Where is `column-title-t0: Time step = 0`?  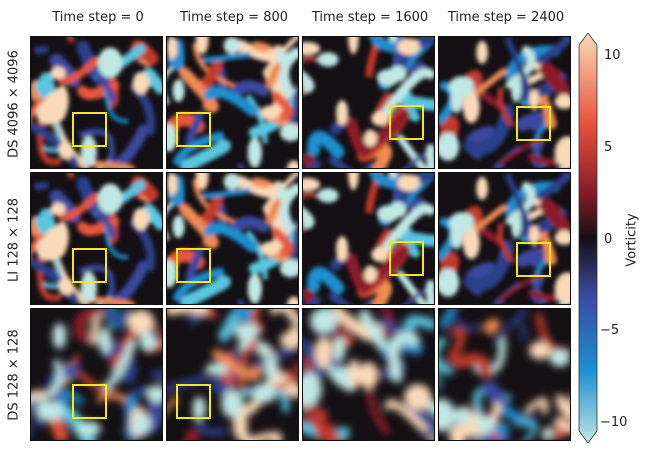
column-title-t0: Time step = 0 is located at coordinates (98, 17).